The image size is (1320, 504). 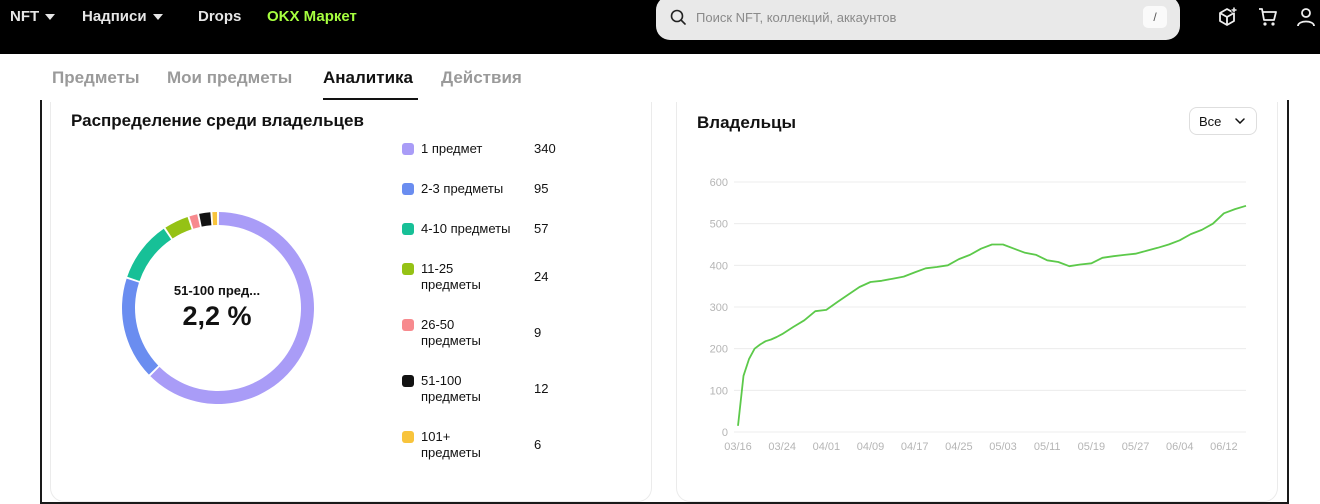 What do you see at coordinates (451, 444) in the screenshot?
I see `legend-label: 101+ предметы` at bounding box center [451, 444].